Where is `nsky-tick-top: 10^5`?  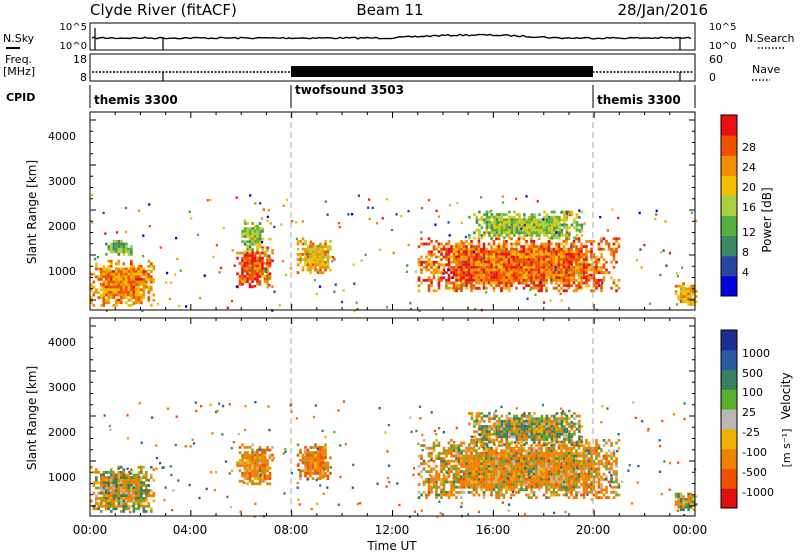
nsky-tick-top: 10^5 is located at coordinates (73, 27).